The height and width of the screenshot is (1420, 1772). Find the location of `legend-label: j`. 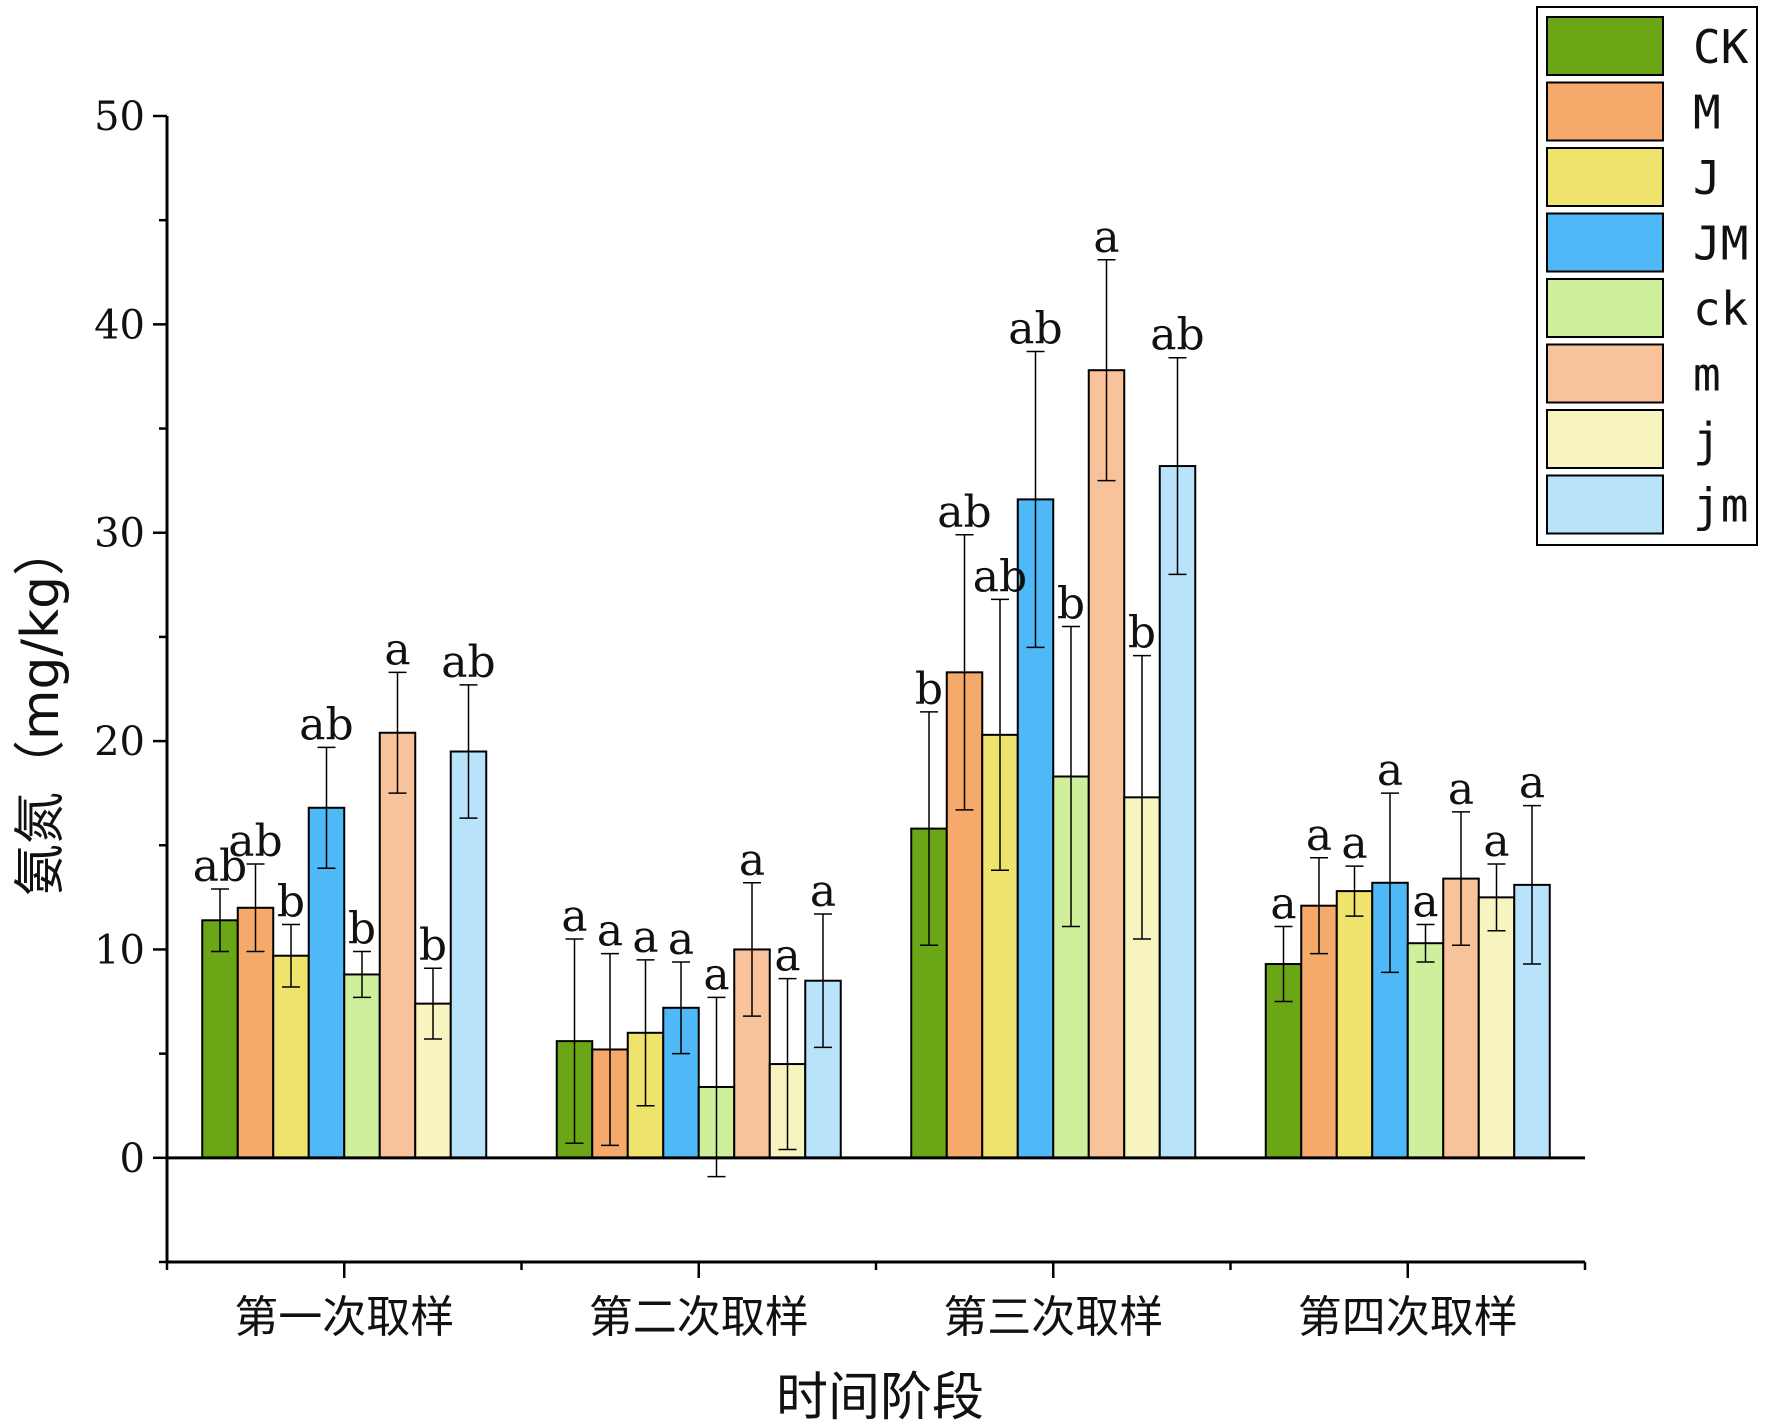

legend-label: j is located at coordinates (1707, 440).